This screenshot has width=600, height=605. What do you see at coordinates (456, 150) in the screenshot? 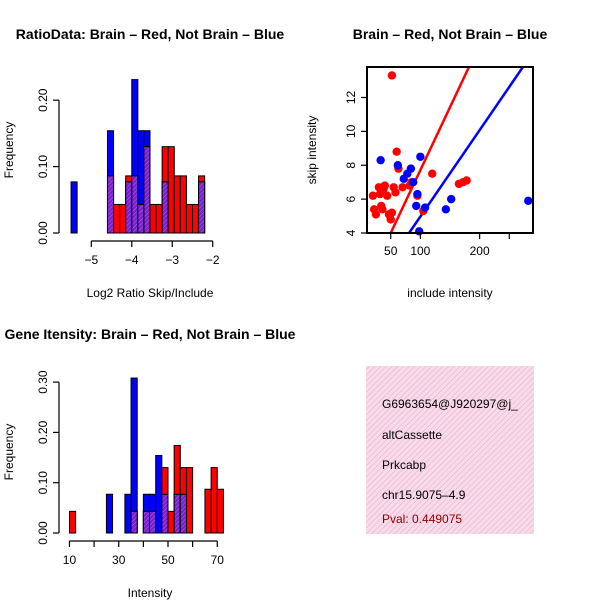
I see `scatter-fit-lines` at bounding box center [456, 150].